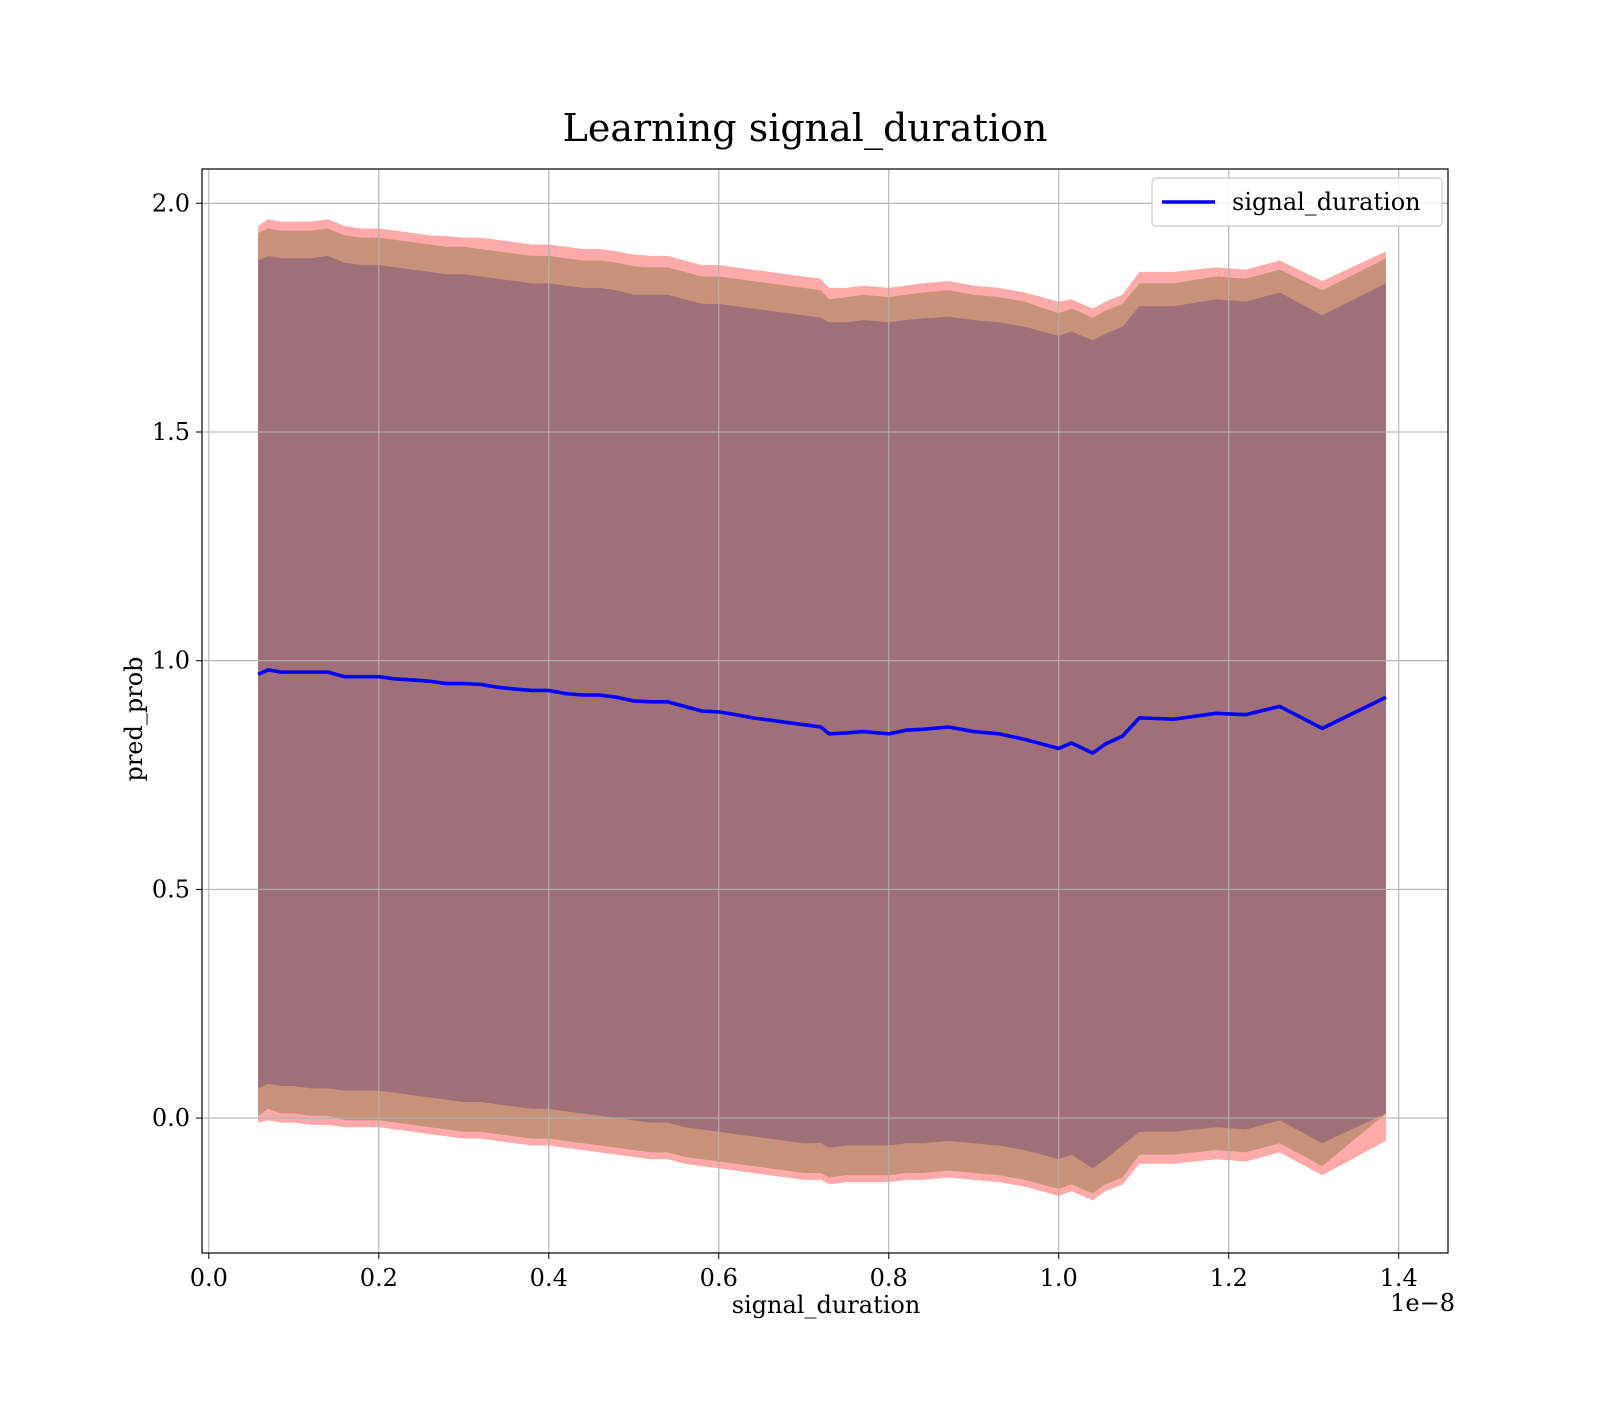 The width and height of the screenshot is (1600, 1404). I want to click on series-line, so click(822, 711).